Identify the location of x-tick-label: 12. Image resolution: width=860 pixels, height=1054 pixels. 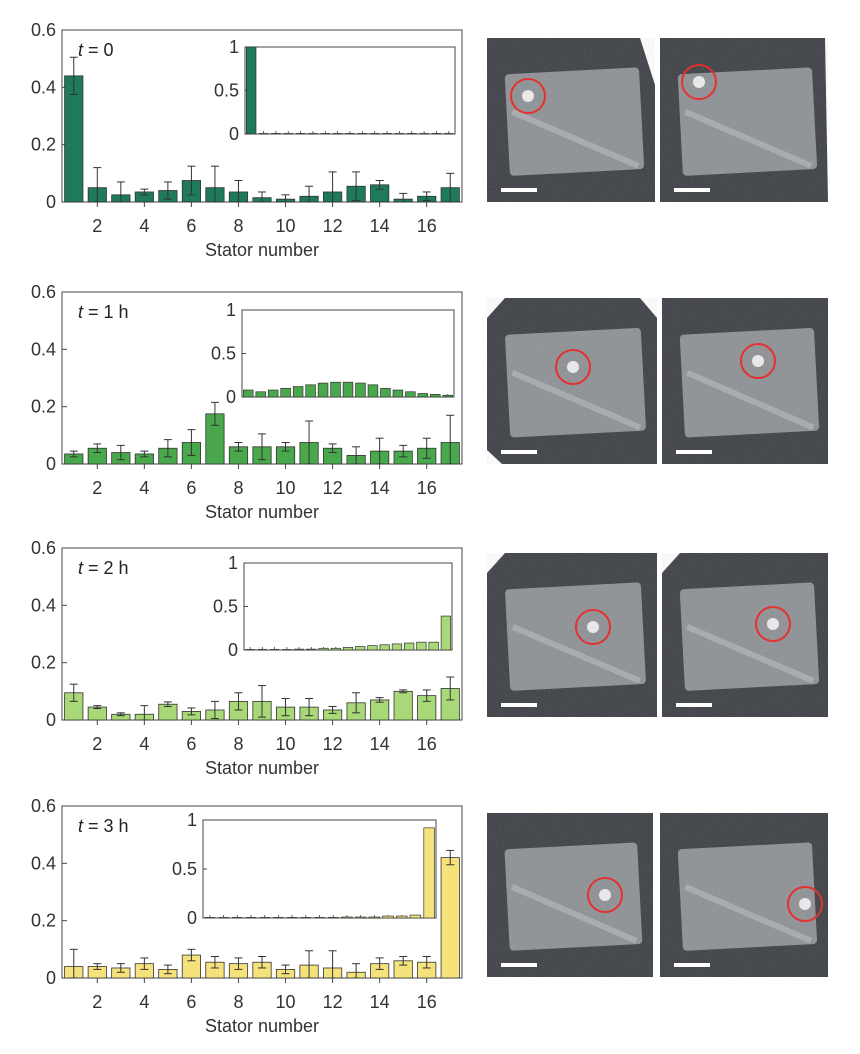
(333, 226).